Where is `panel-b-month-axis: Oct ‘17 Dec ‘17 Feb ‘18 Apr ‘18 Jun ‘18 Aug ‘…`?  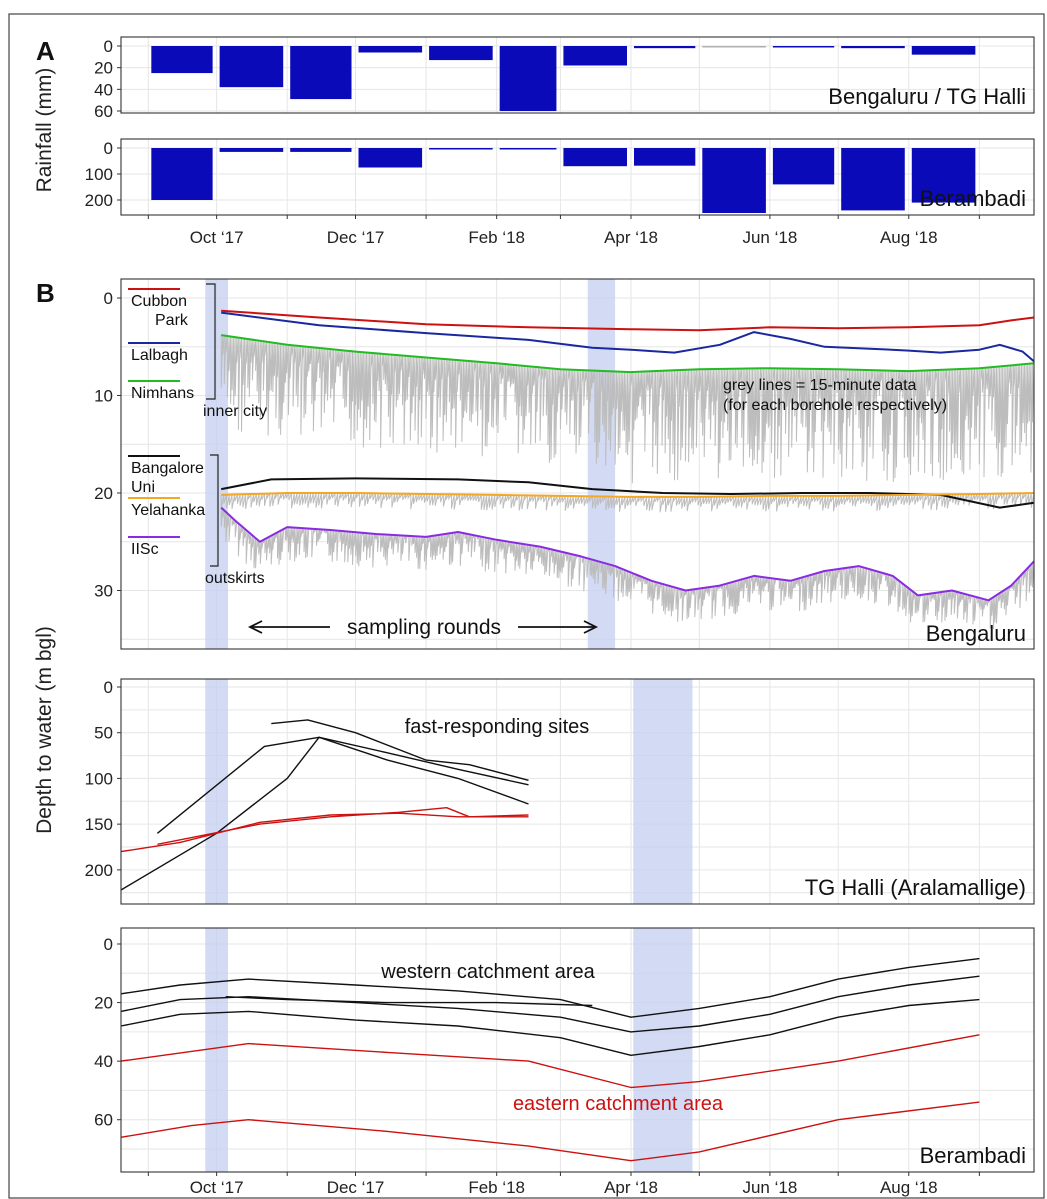
panel-b-month-axis: Oct ‘17 Dec ‘17 Feb ‘18 Apr ‘18 Jun ‘18 Aug ‘… is located at coordinates (563, 1184).